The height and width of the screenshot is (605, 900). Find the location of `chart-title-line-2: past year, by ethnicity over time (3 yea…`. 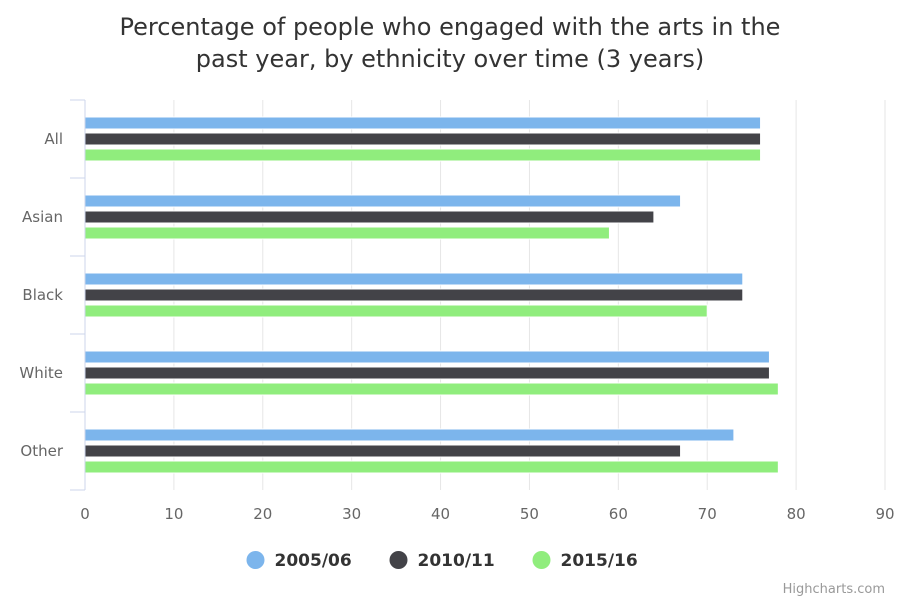

chart-title-line-2: past year, by ethnicity over time (3 yea… is located at coordinates (450, 59).